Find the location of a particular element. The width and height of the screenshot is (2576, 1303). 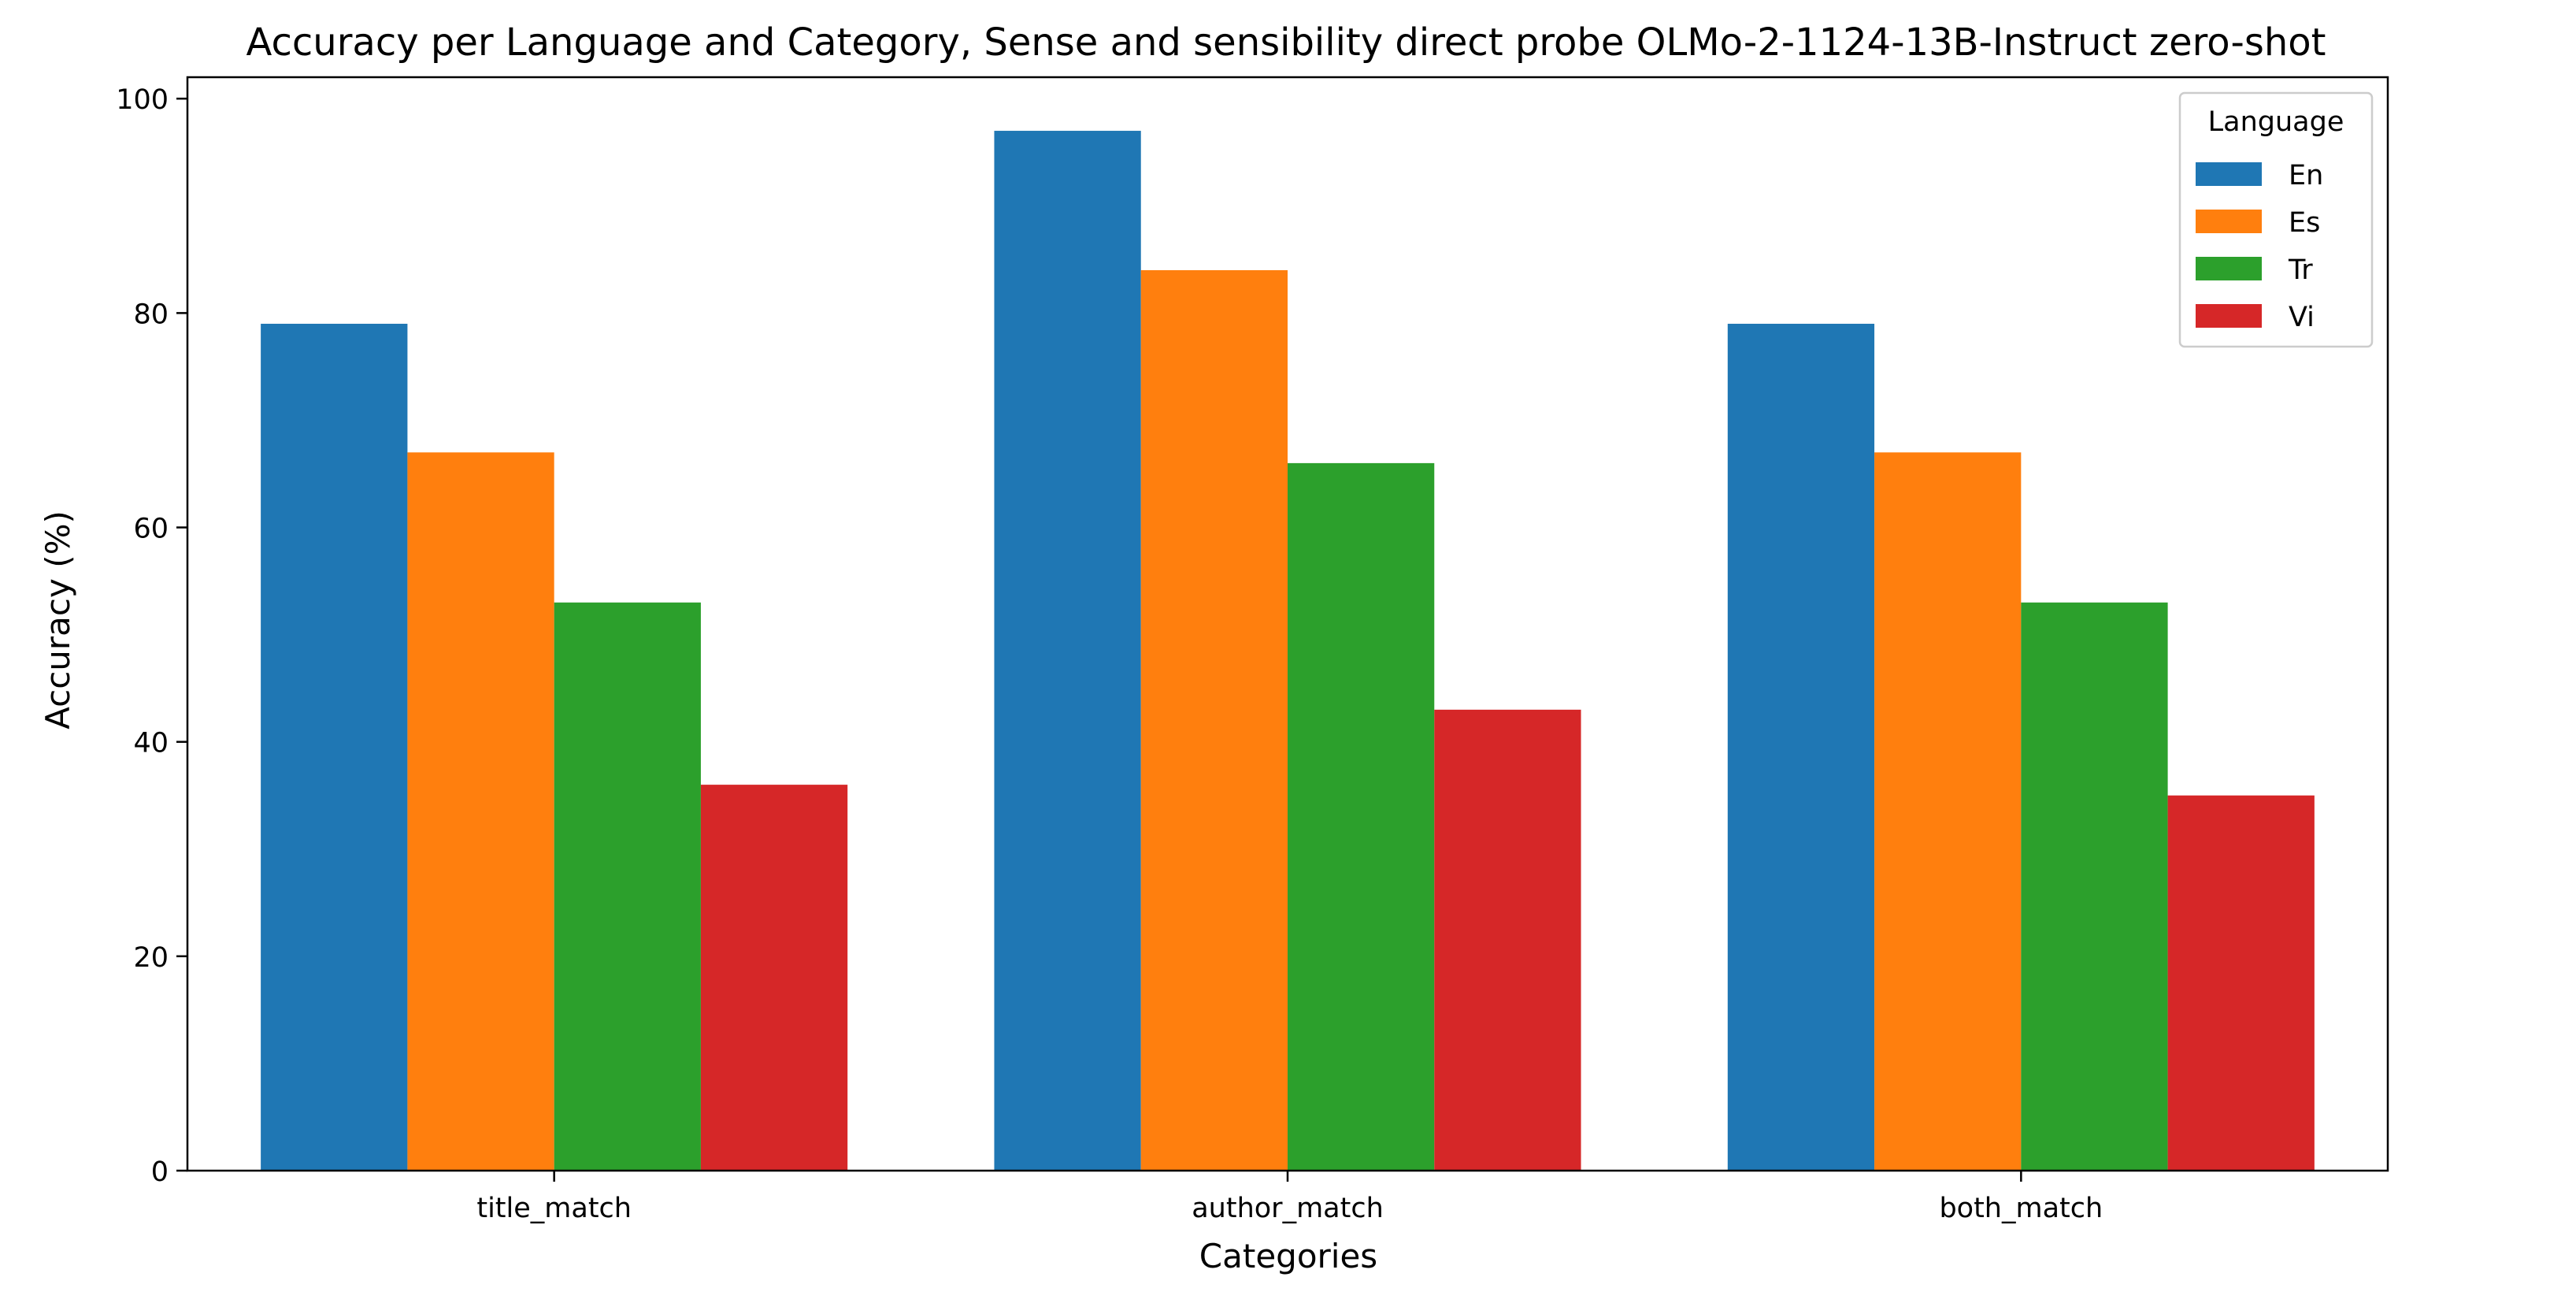

legend-title: Language is located at coordinates (2276, 122).